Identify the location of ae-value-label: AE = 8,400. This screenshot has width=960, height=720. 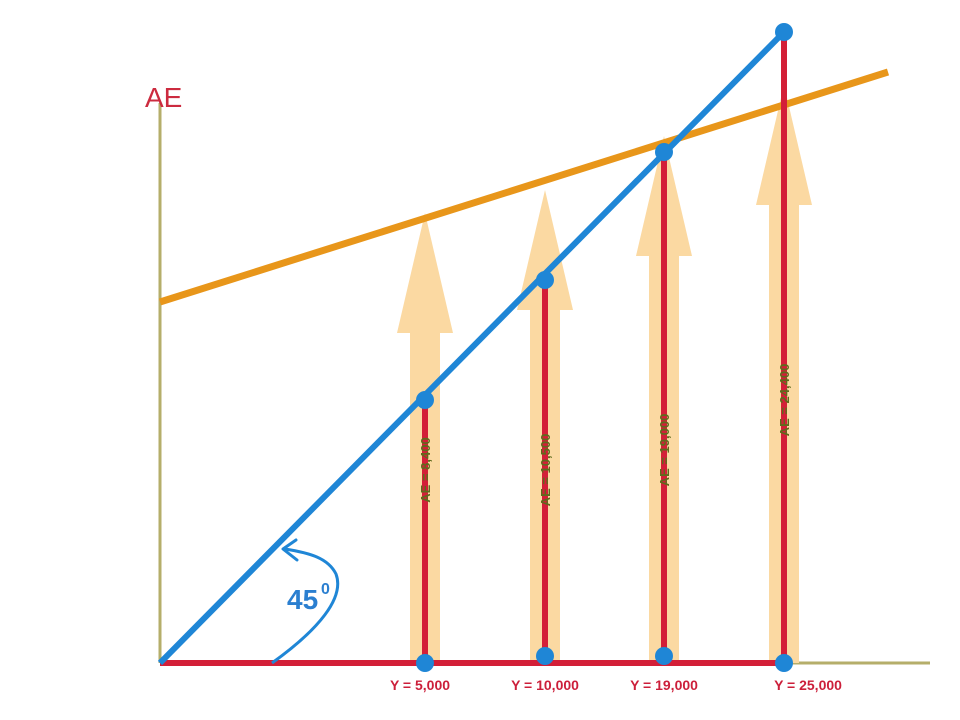
(425, 469).